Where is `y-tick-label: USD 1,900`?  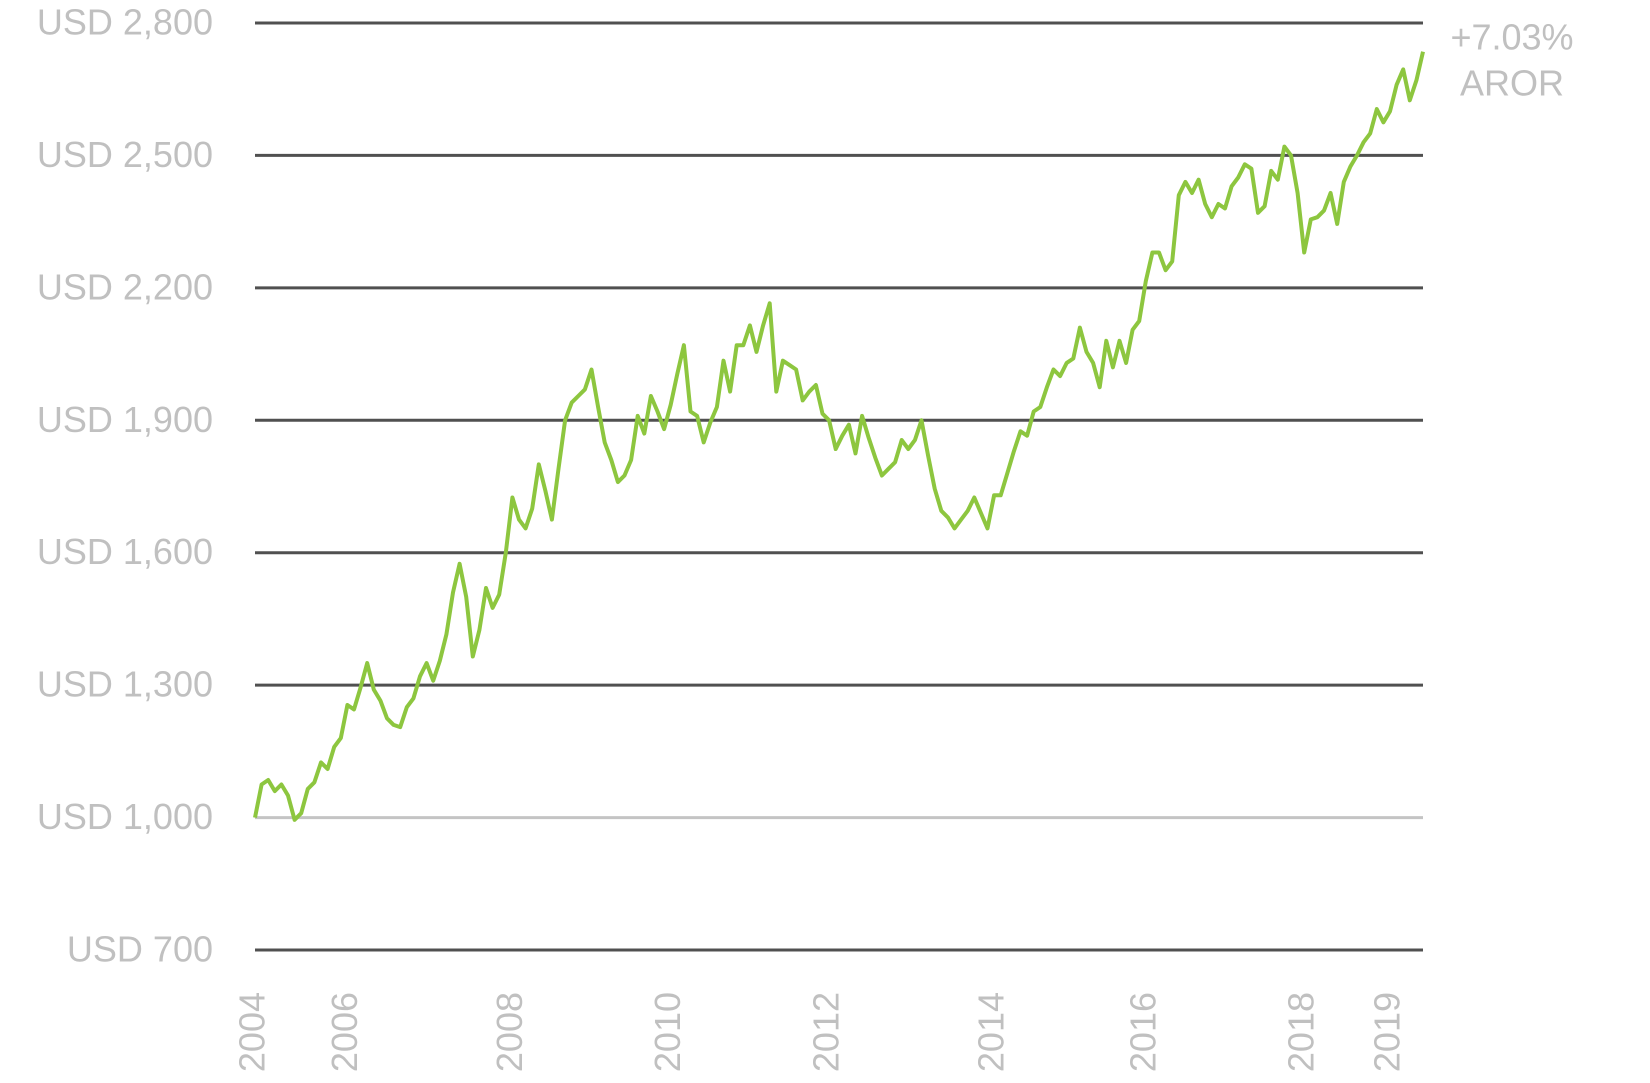 y-tick-label: USD 1,900 is located at coordinates (125, 419).